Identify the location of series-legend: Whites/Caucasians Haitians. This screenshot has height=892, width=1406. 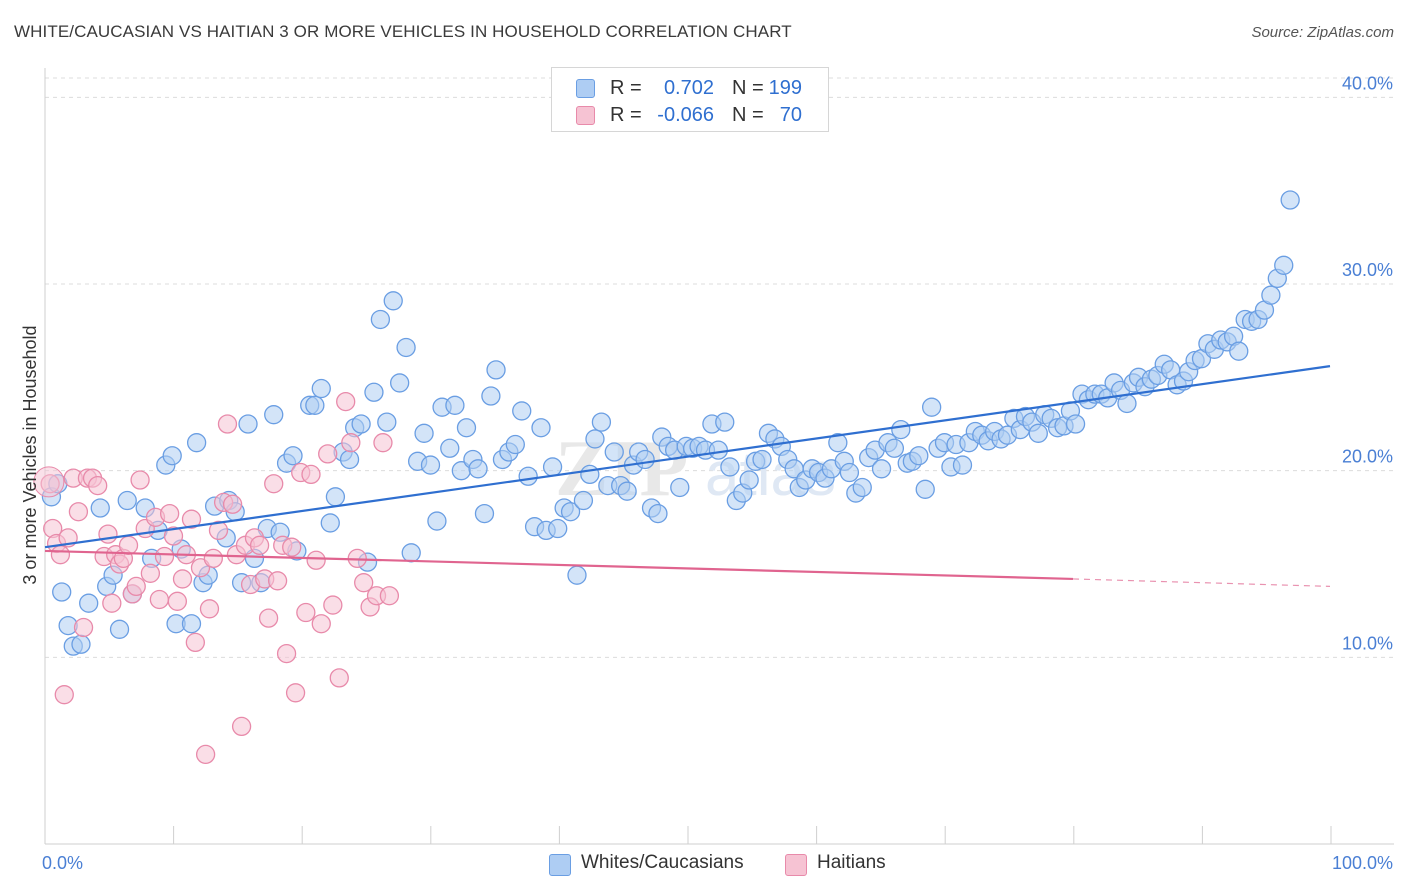
(703, 865).